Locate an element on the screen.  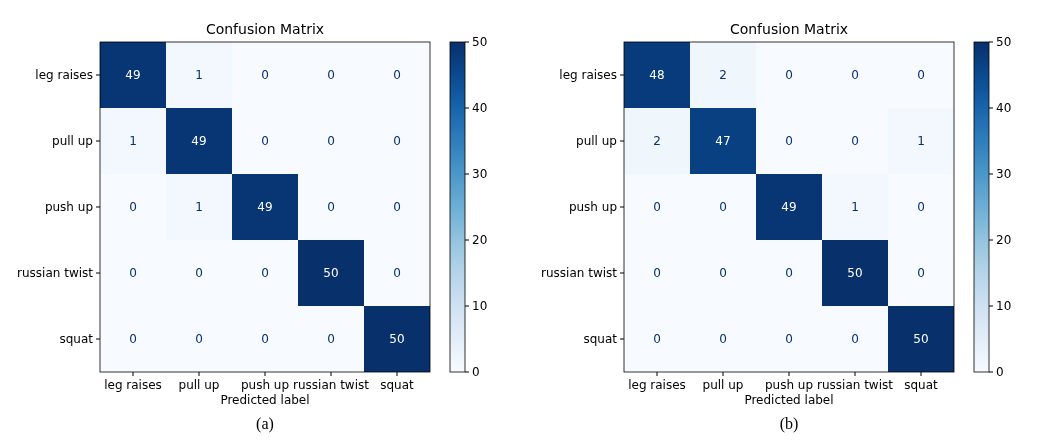
data-label: 48 is located at coordinates (657, 75).